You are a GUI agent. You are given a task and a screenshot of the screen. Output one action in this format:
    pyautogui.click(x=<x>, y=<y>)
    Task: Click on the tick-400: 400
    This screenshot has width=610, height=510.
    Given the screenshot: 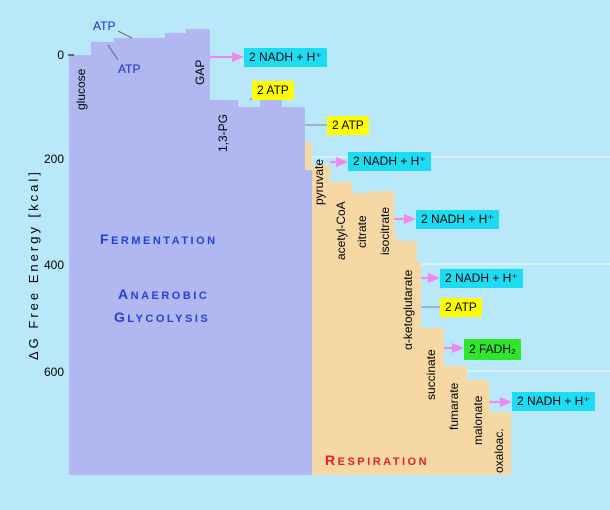 What is the action you would take?
    pyautogui.click(x=54, y=265)
    